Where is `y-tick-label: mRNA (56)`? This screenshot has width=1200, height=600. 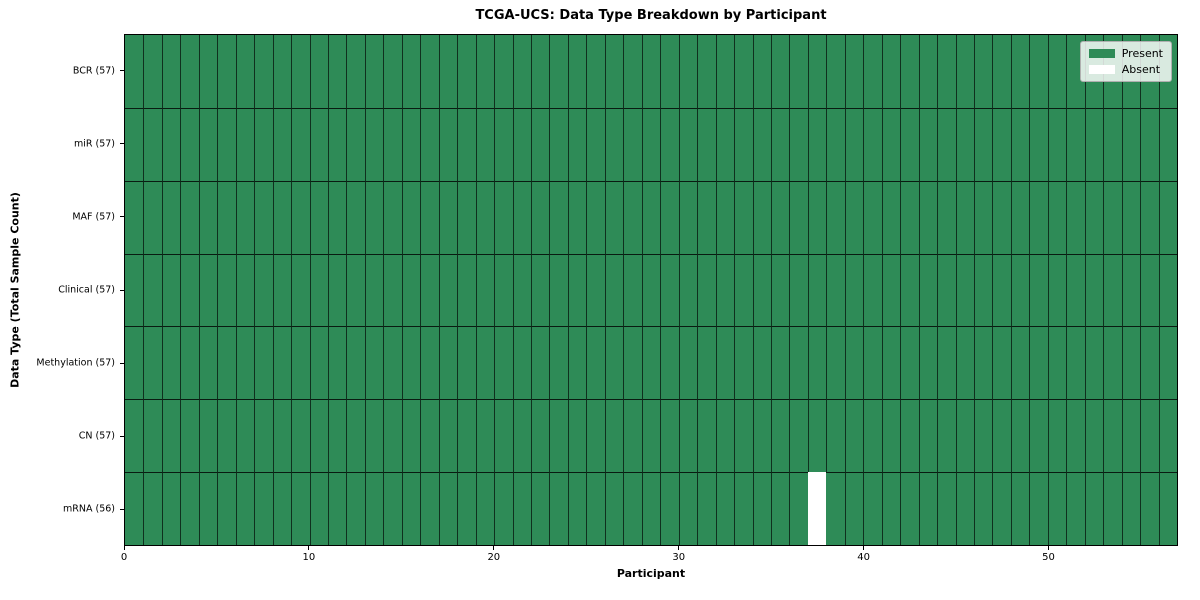 y-tick-label: mRNA (56) is located at coordinates (89, 509).